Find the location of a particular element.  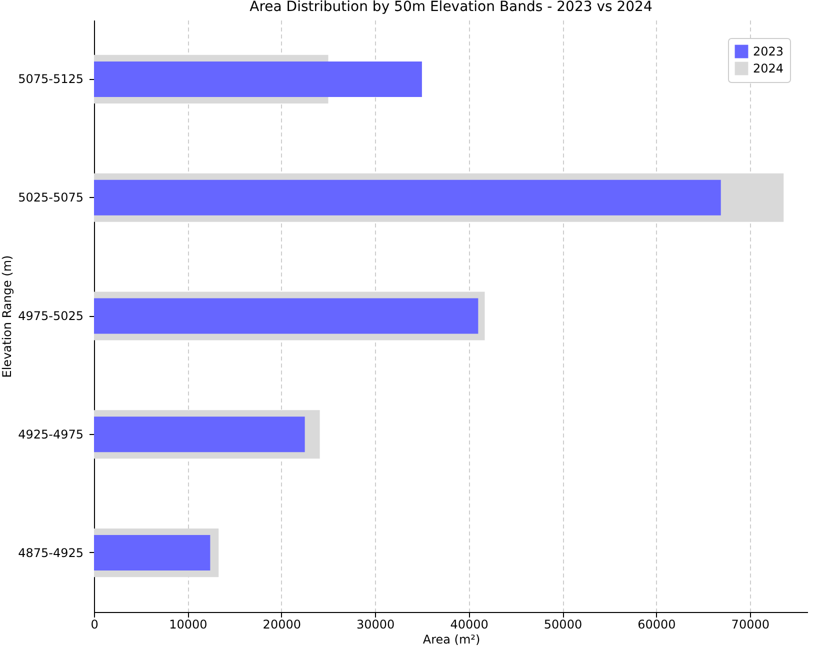

x-tick-label: 40000 is located at coordinates (469, 625).